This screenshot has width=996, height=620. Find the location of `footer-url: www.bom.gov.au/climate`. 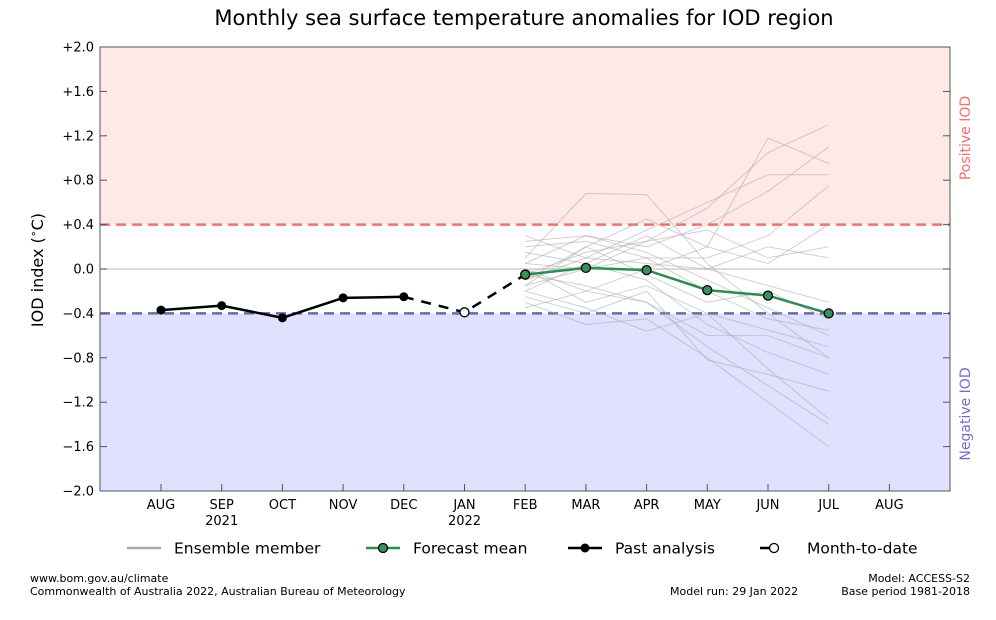

footer-url: www.bom.gov.au/climate is located at coordinates (99, 578).